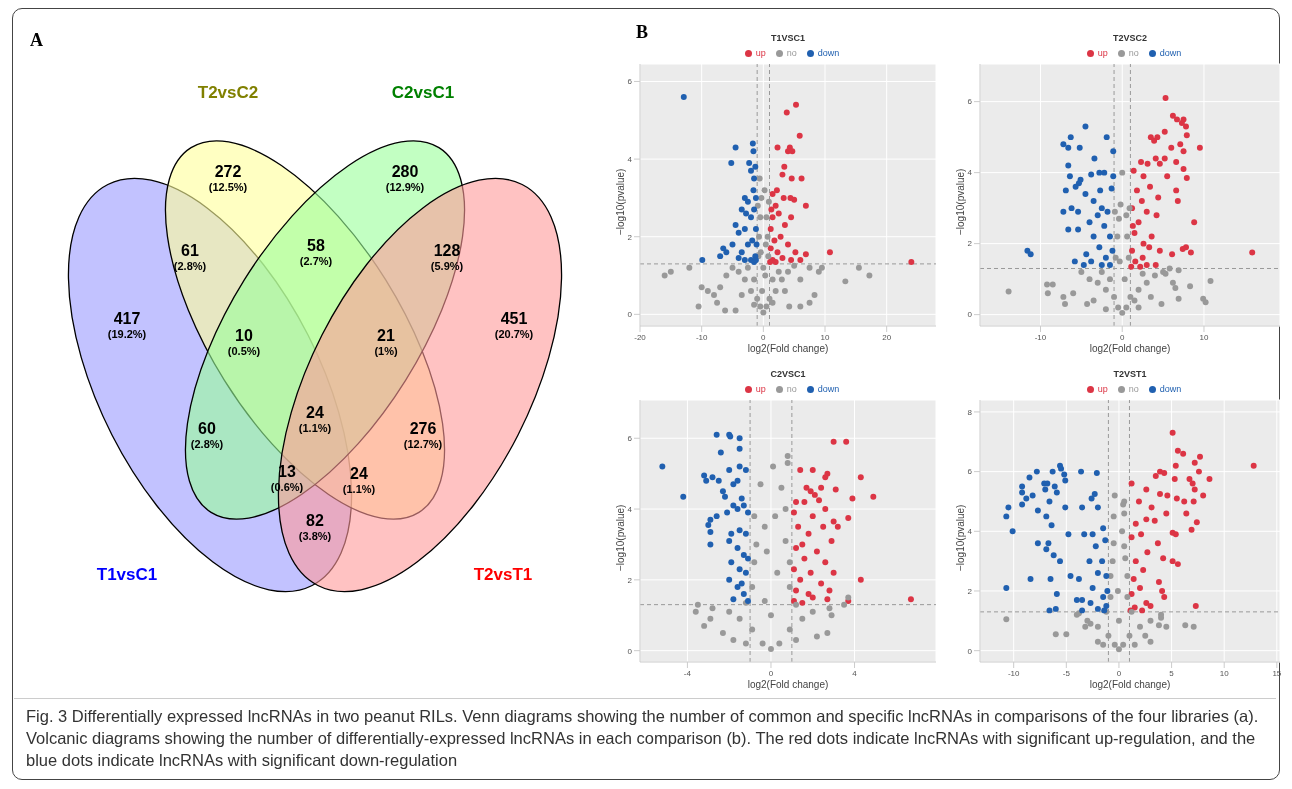 The height and width of the screenshot is (789, 1292). I want to click on text: 21, so click(386, 335).